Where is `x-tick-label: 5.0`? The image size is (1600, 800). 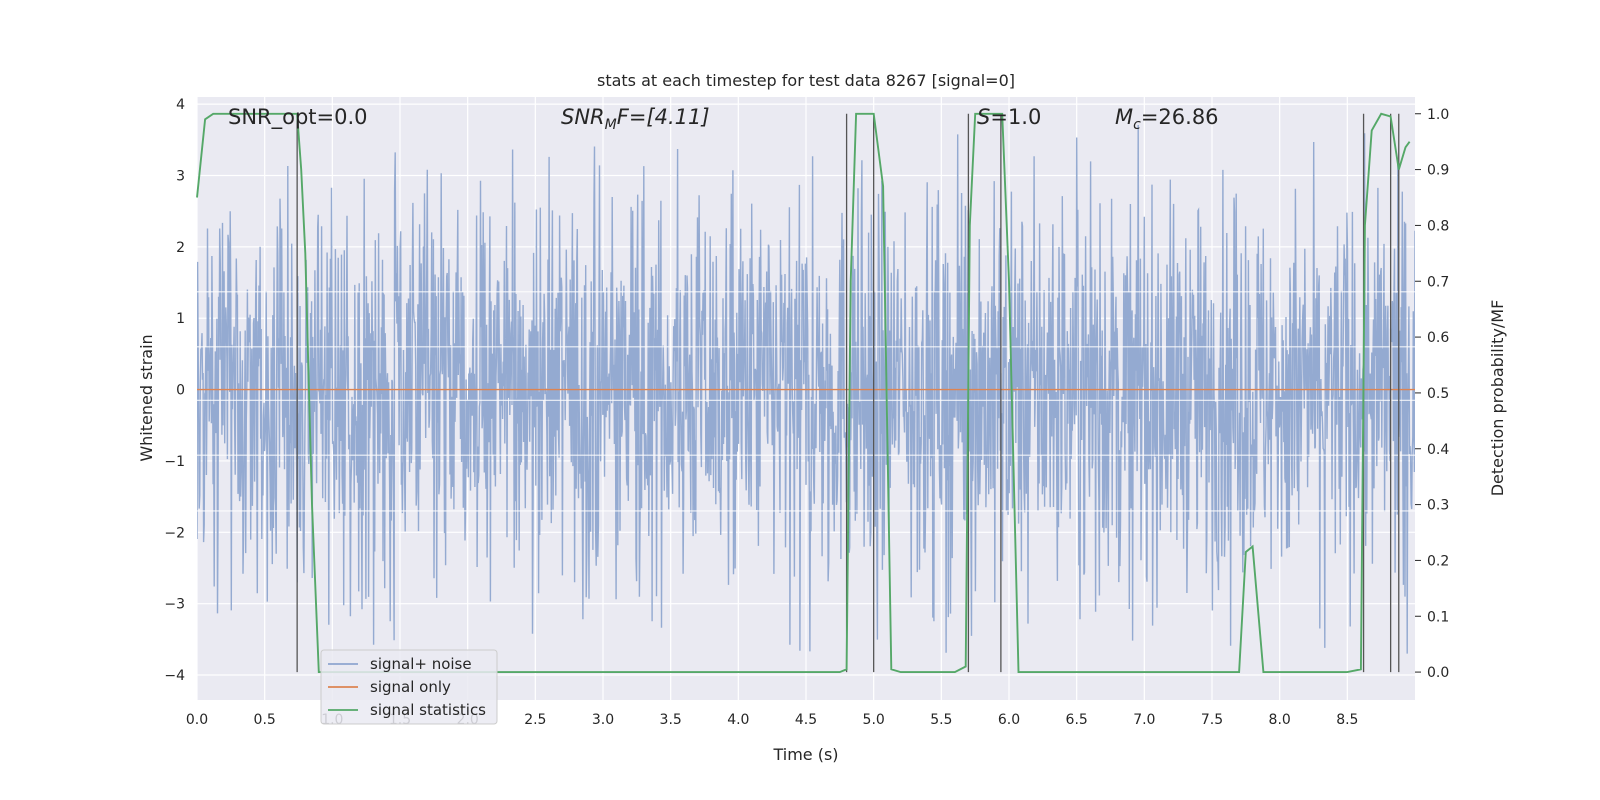
x-tick-label: 5.0 is located at coordinates (874, 720).